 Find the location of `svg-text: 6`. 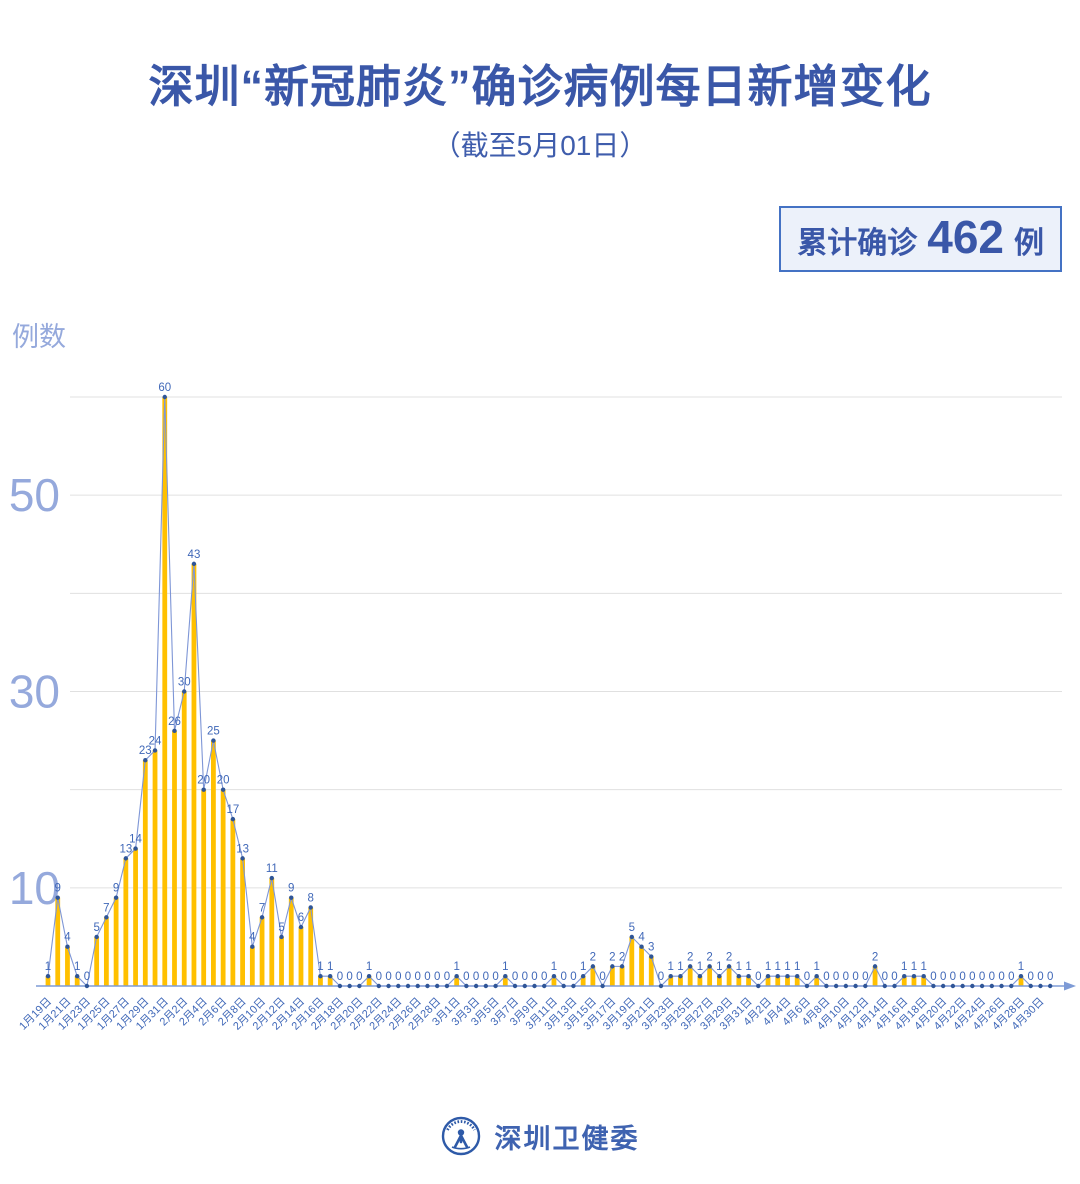

svg-text: 6 is located at coordinates (301, 918).